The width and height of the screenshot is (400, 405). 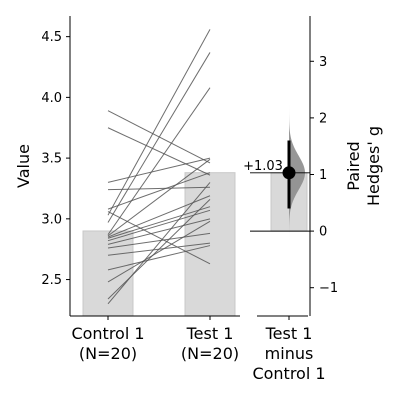 What do you see at coordinates (210, 333) in the screenshot?
I see `x-tick-label-line: Test 1` at bounding box center [210, 333].